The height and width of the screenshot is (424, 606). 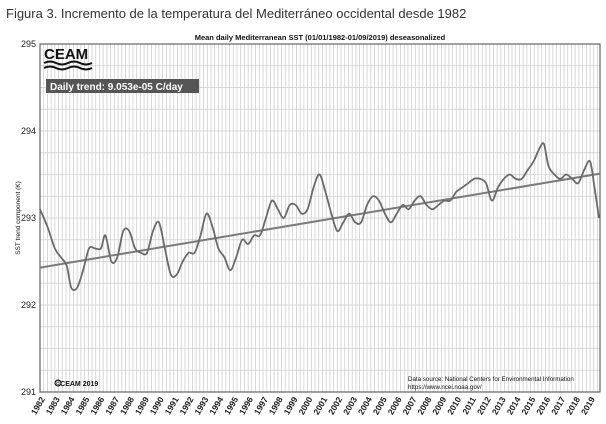 What do you see at coordinates (365, 406) in the screenshot?
I see `x-tick-label: 2004` at bounding box center [365, 406].